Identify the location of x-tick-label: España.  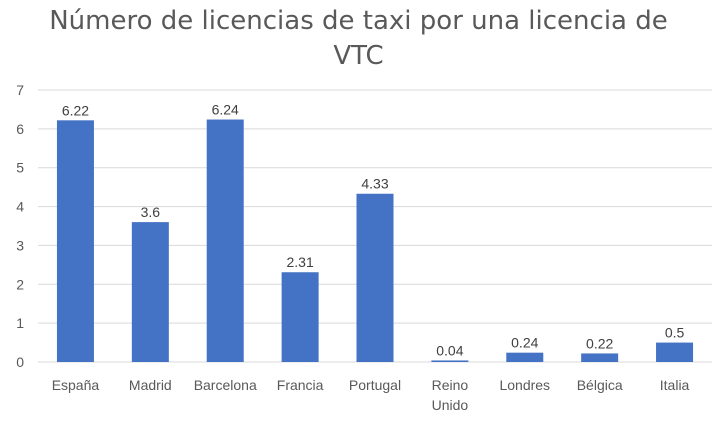
(76, 385).